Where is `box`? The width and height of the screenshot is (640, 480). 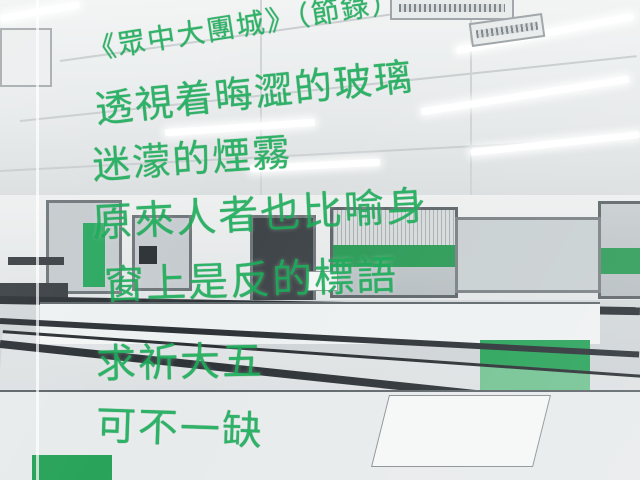
box is located at coordinates (322, 281).